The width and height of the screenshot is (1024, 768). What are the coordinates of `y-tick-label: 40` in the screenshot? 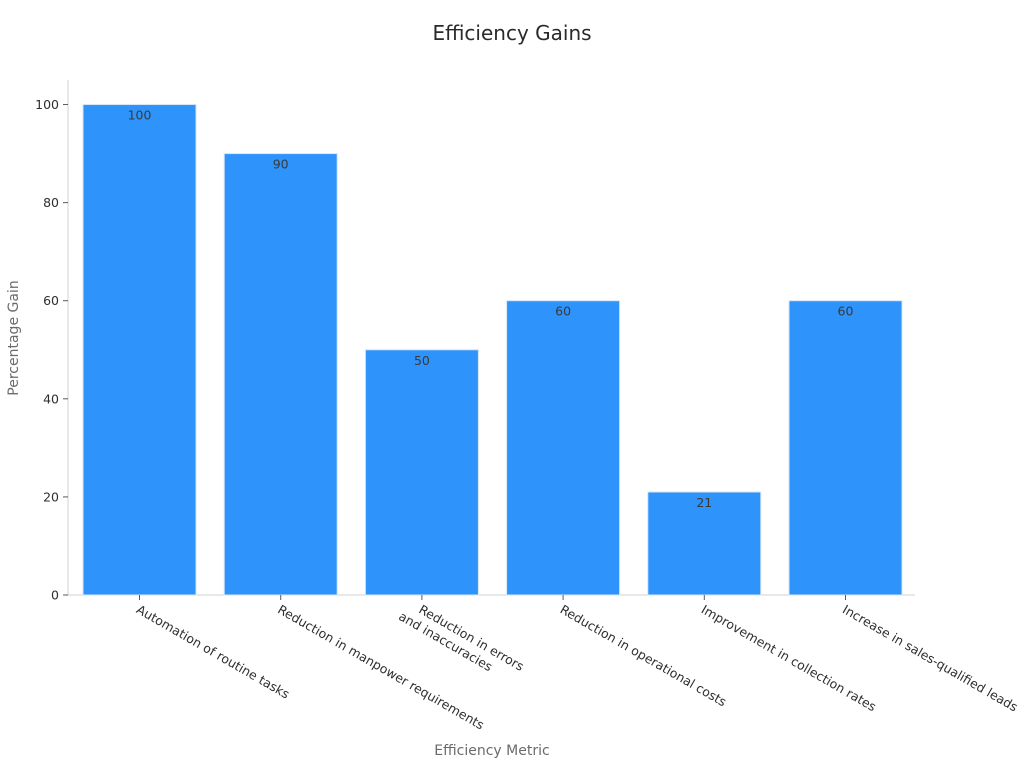 It's located at (51, 398).